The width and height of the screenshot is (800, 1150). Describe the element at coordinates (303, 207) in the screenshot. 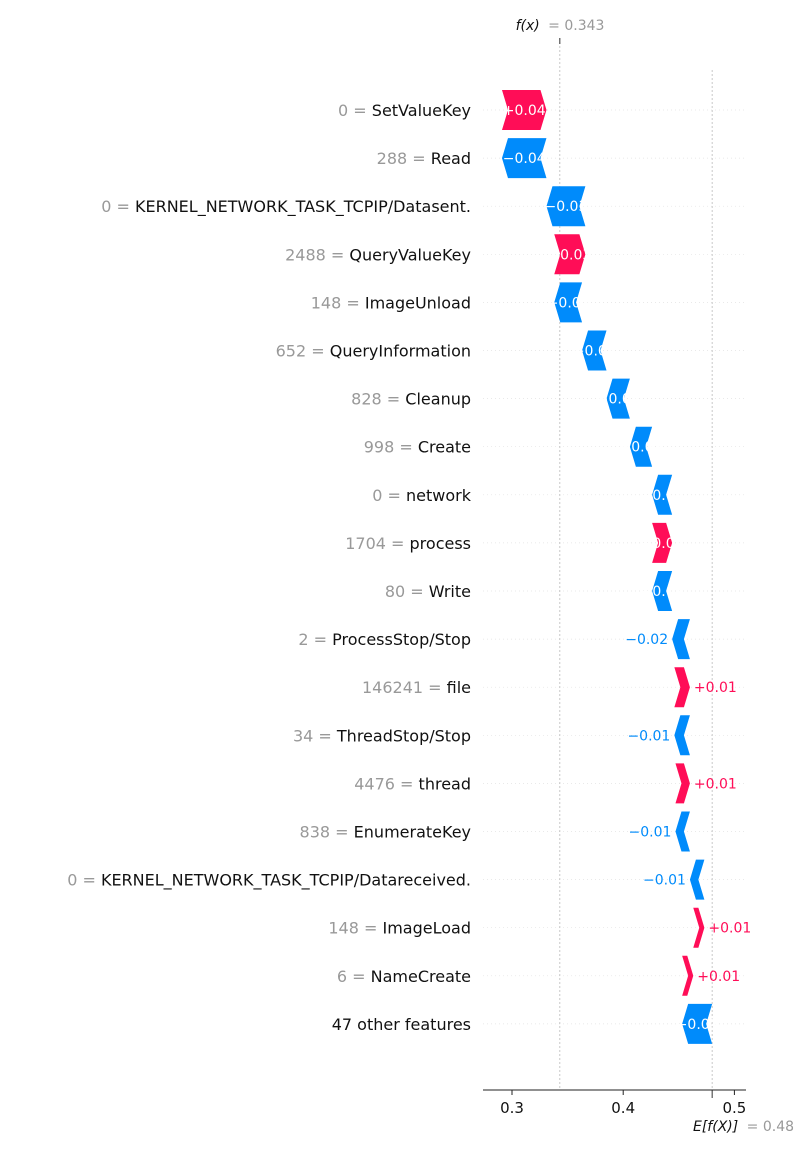

I see `feature-name: KERNEL_NETWORK_TASK_TCPIP/Datasent.` at that location.